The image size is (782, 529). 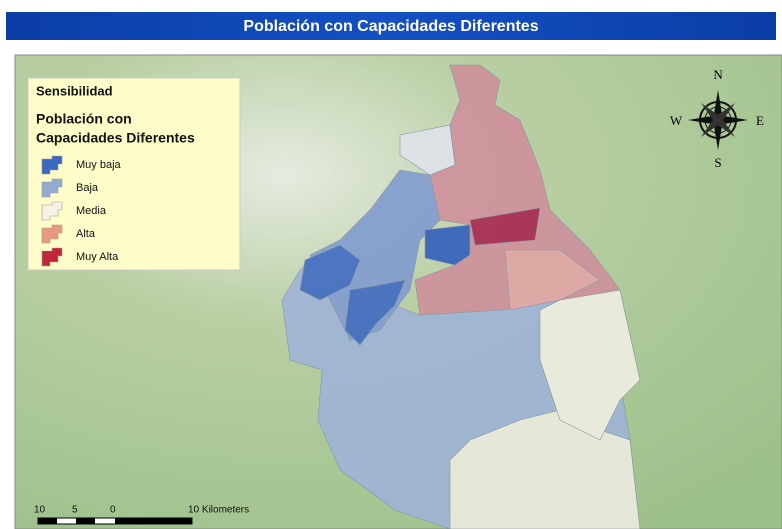 I want to click on legend-items: Muy baja Baja Media Alta Muy Alta, so click(x=81, y=211).